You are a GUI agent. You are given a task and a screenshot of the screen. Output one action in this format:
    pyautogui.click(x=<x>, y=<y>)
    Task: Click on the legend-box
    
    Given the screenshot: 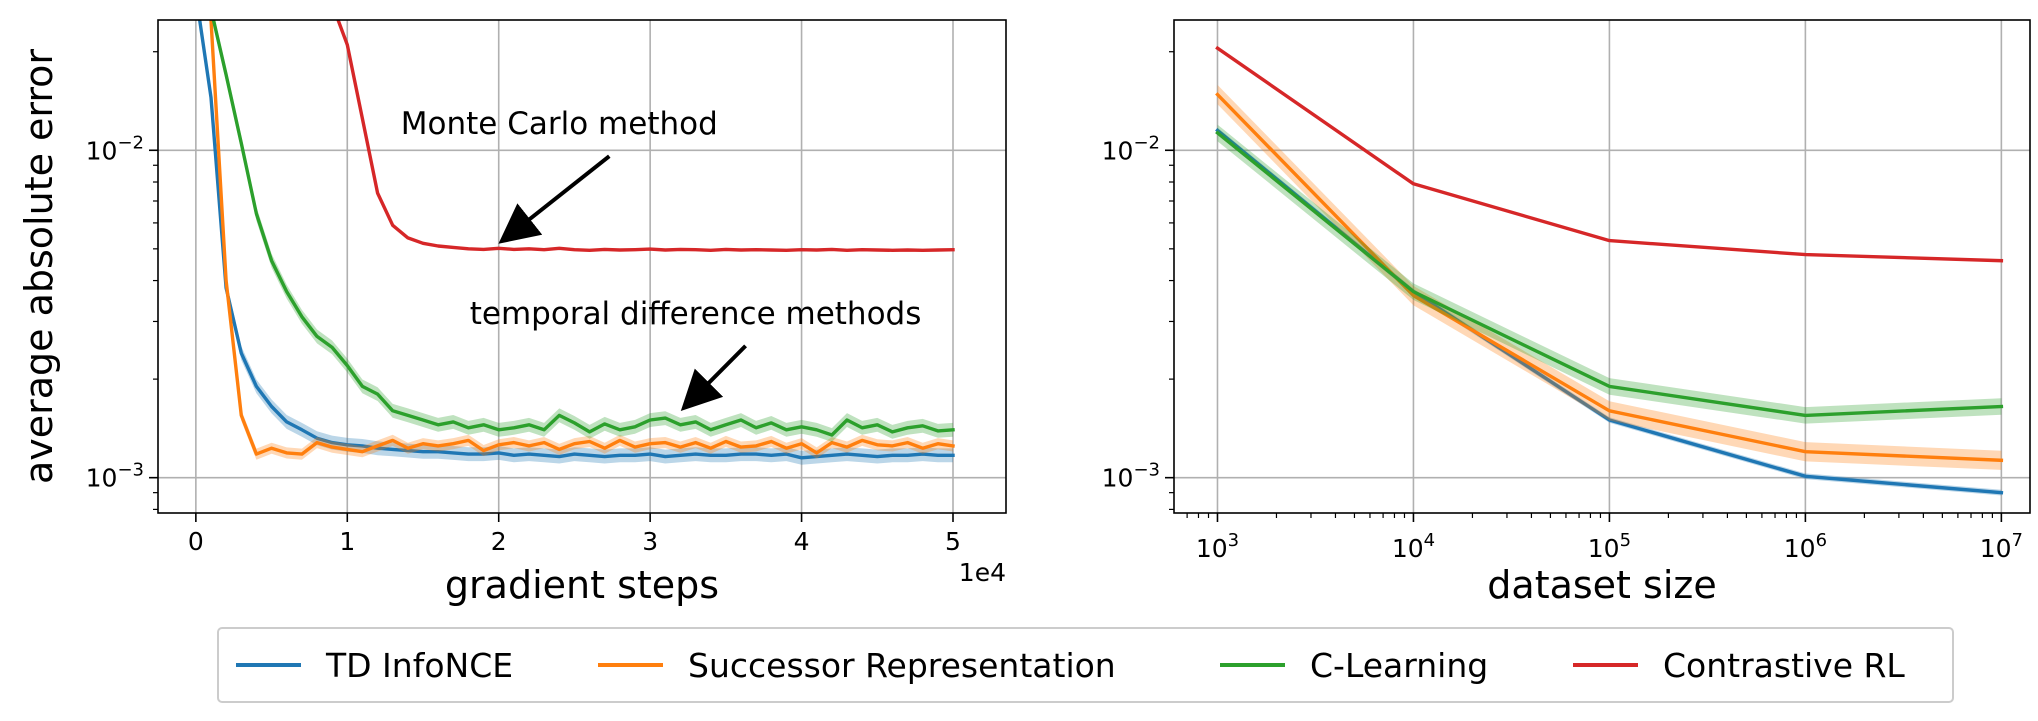 What is the action you would take?
    pyautogui.click(x=1085, y=665)
    